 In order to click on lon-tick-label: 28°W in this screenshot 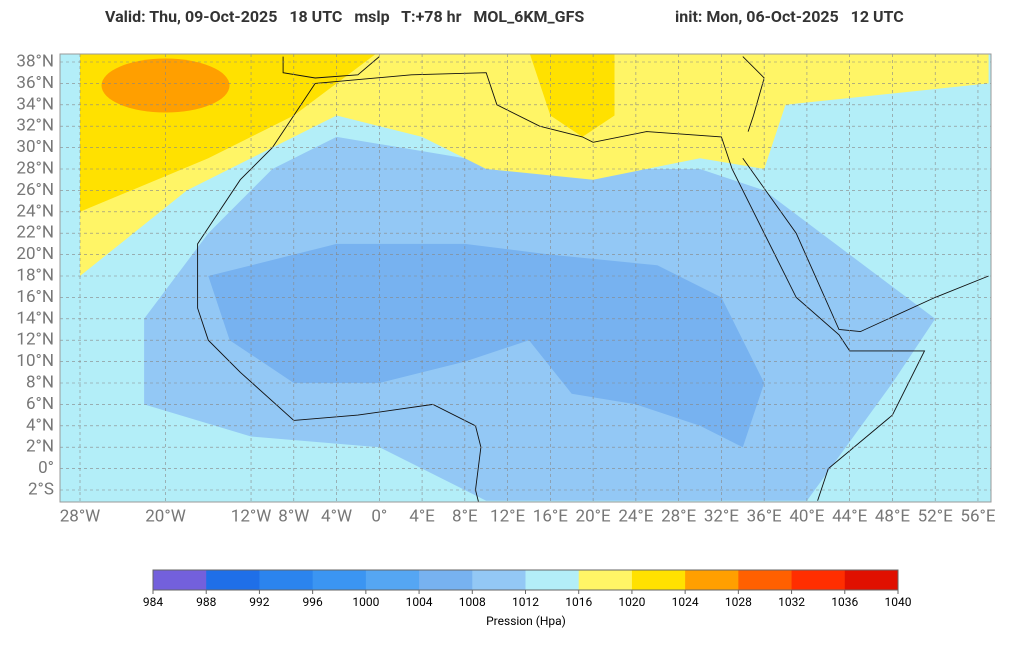, I will do `click(80, 516)`.